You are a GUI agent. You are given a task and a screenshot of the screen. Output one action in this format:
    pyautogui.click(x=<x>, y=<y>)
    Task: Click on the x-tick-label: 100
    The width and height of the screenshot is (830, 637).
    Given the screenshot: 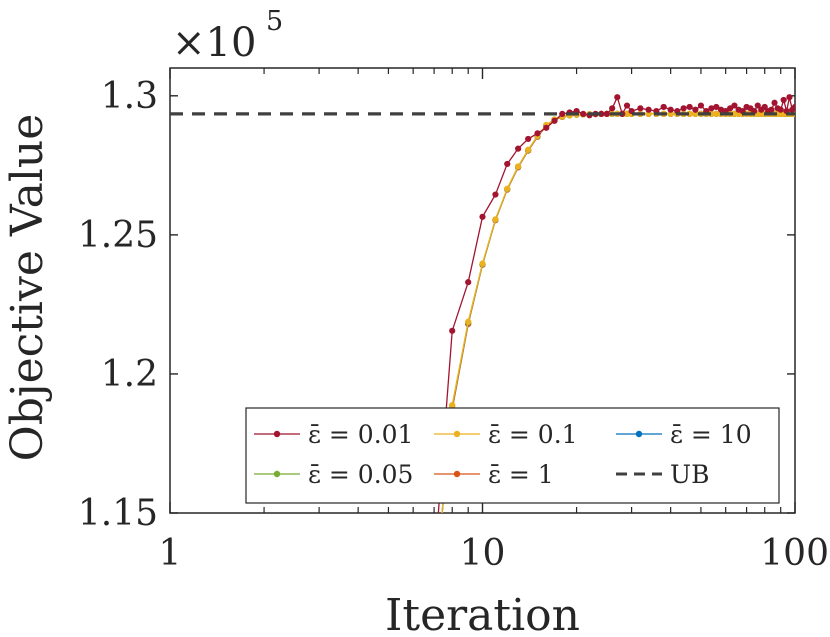 What is the action you would take?
    pyautogui.click(x=794, y=553)
    